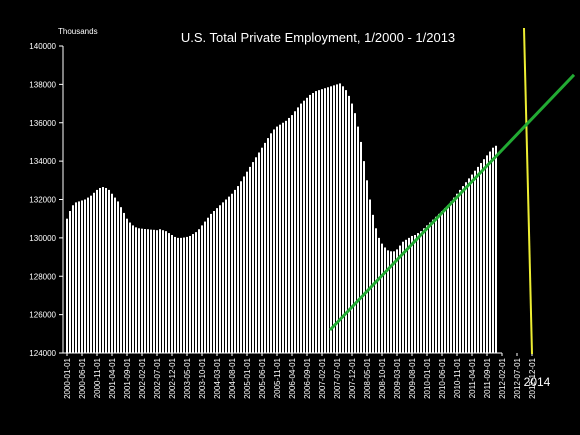 The image size is (580, 435). I want to click on y-tick-label: 132000, so click(42, 200).